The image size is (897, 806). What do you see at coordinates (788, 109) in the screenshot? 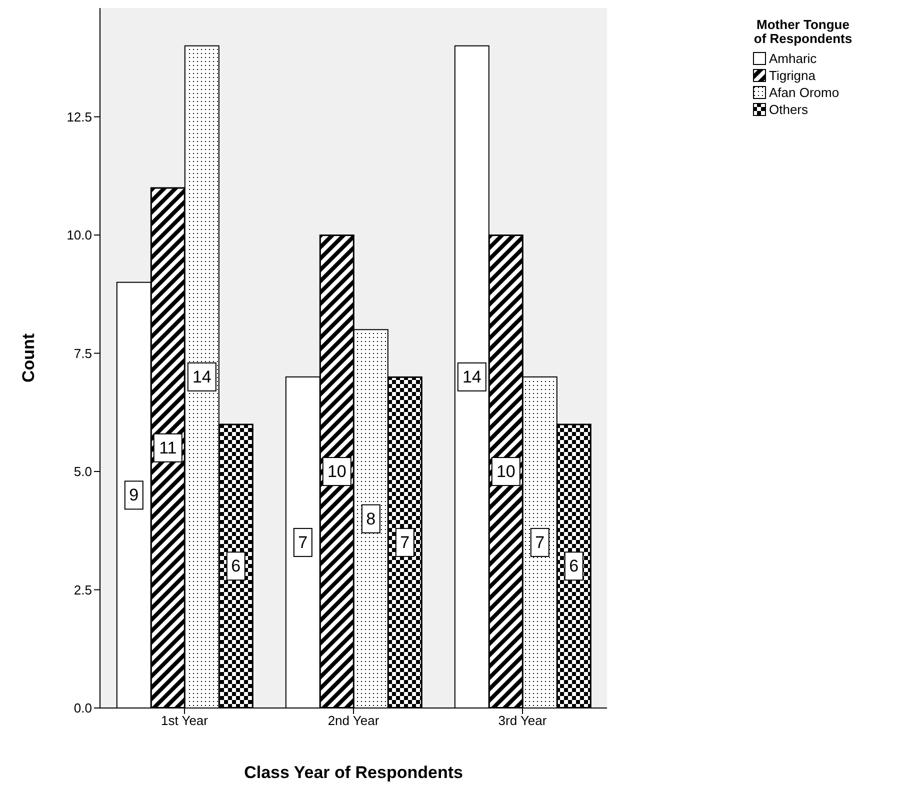
I see `legend-label: Others` at bounding box center [788, 109].